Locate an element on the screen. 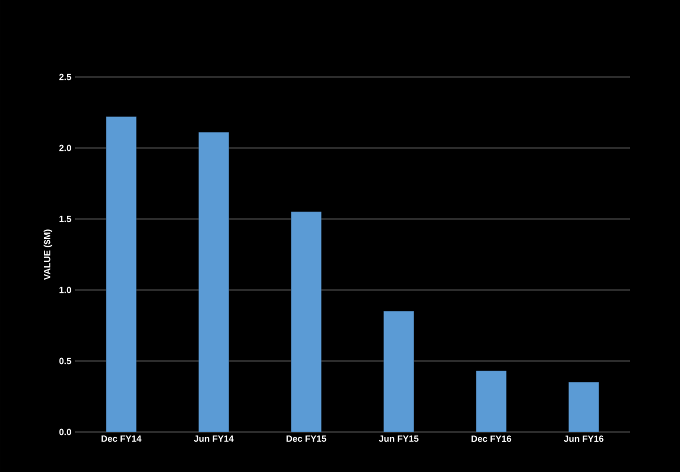 The width and height of the screenshot is (680, 472). x-tick-label: Dec FY16 is located at coordinates (492, 439).